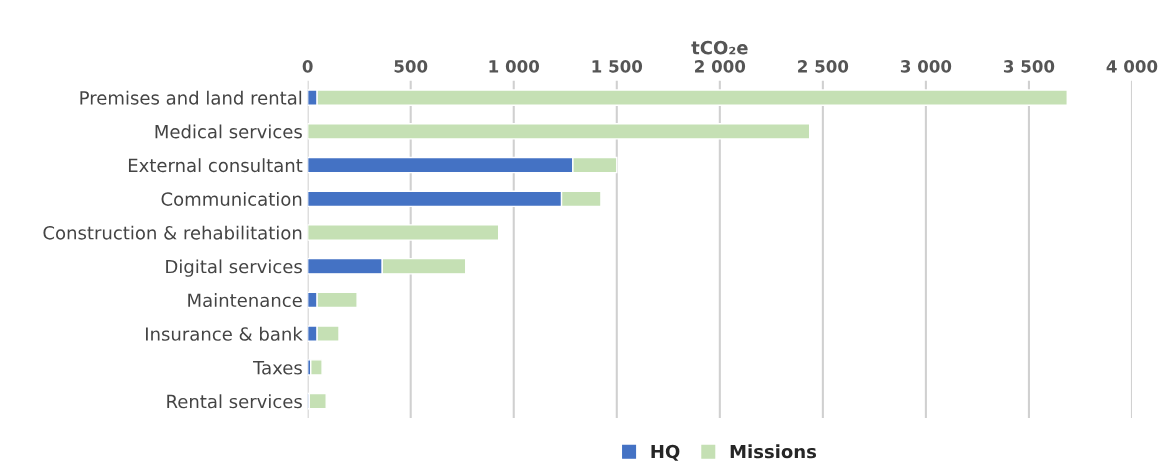 This screenshot has width=1161, height=475. Describe the element at coordinates (307, 66) in the screenshot. I see `x-tick-label: 0` at that location.